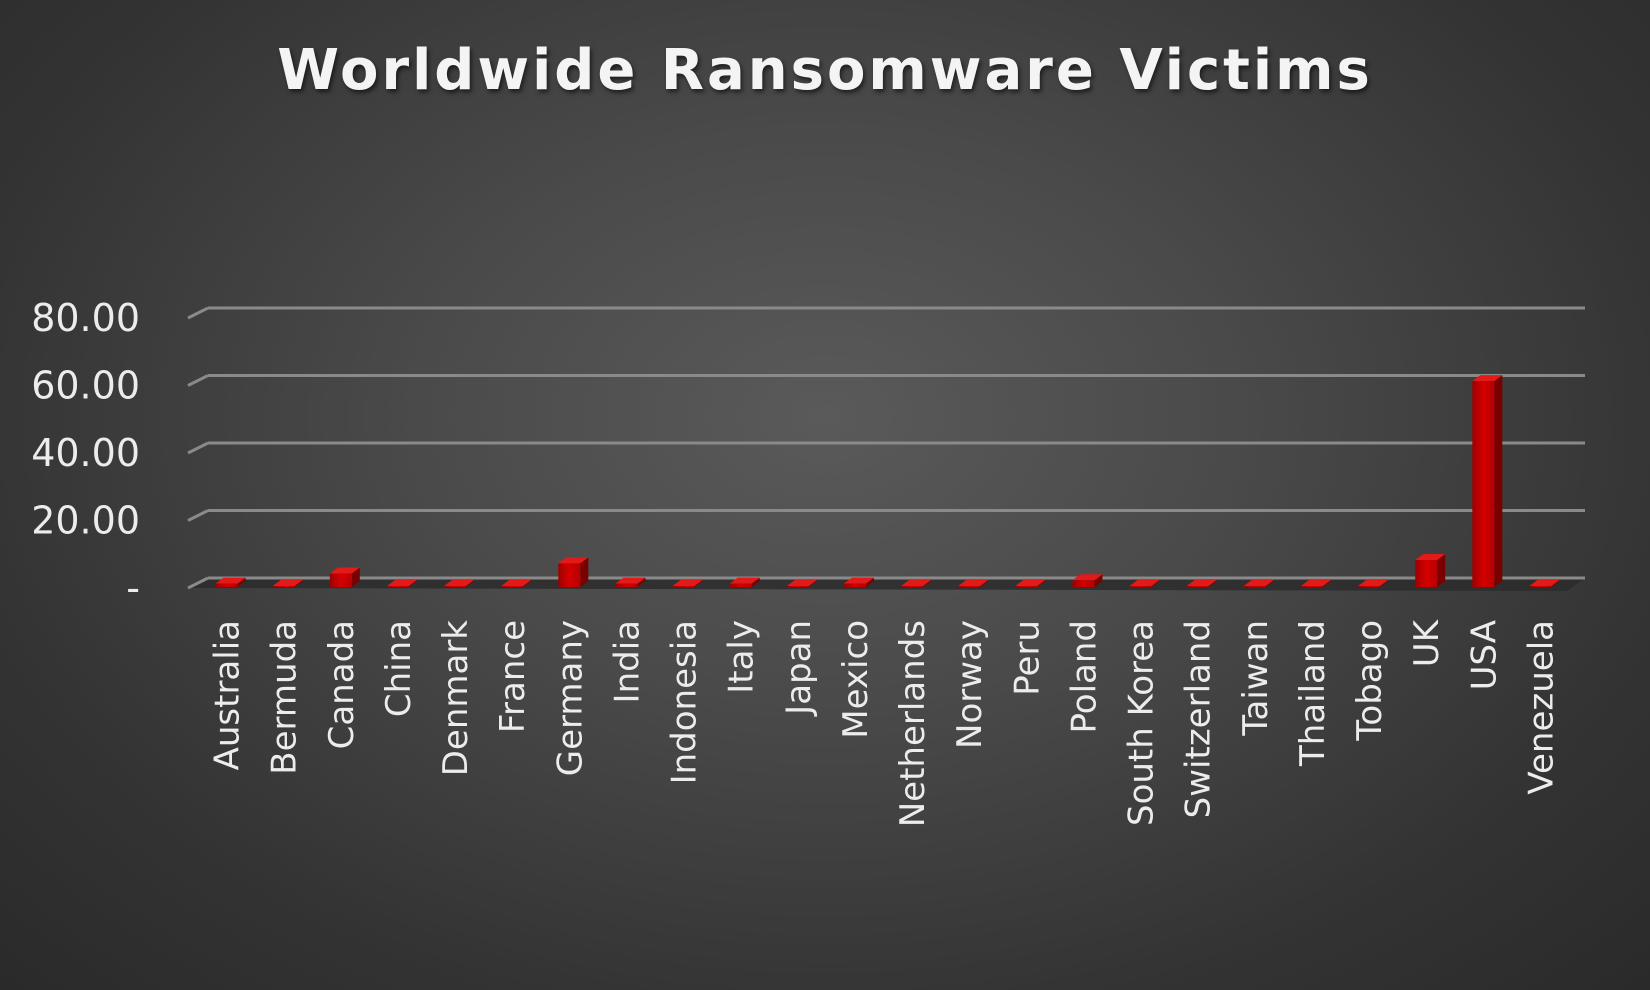  Describe the element at coordinates (886, 584) in the screenshot. I see `chart-floor` at that location.